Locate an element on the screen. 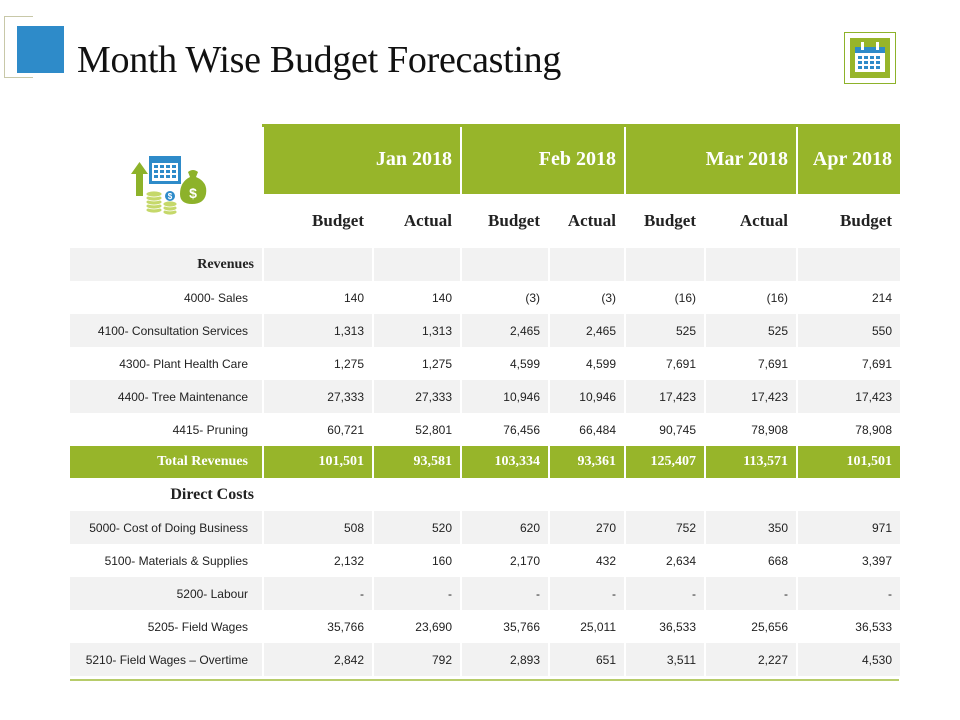 The image size is (960, 720). month-jan-2018: Jan 2018 is located at coordinates (362, 159).